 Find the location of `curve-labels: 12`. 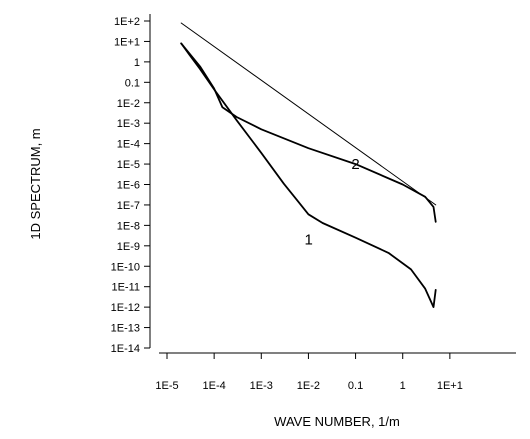

curve-labels: 12 is located at coordinates (331, 202).